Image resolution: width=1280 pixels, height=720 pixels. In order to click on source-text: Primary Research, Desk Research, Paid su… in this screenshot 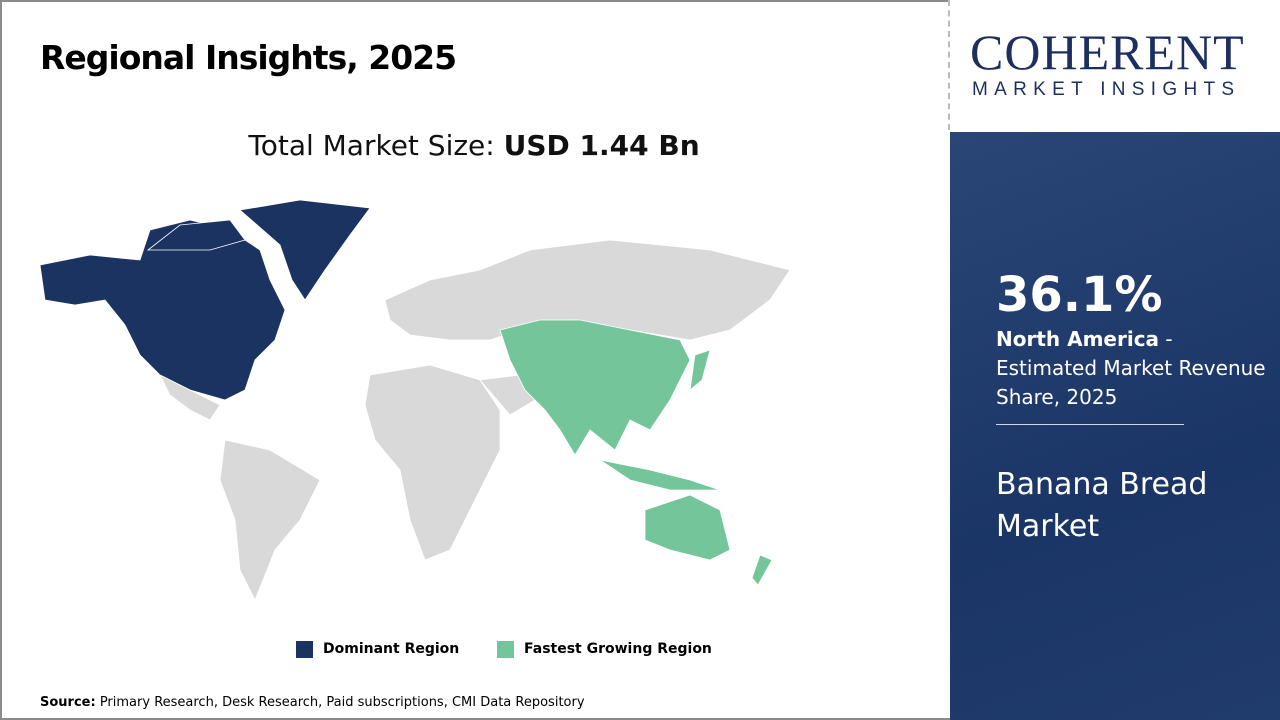, I will do `click(340, 702)`.